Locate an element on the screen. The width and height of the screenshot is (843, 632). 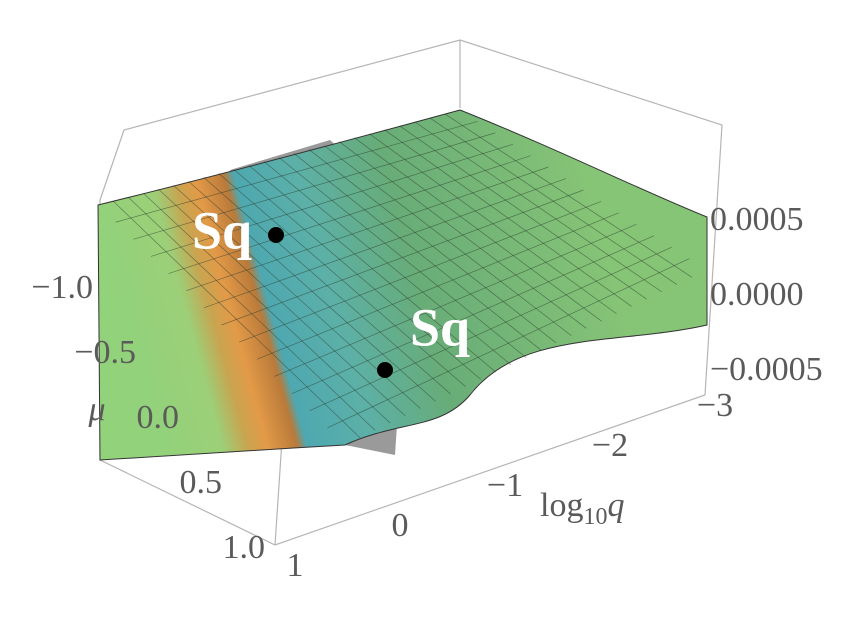
x-tick-label: 1 is located at coordinates (295, 565).